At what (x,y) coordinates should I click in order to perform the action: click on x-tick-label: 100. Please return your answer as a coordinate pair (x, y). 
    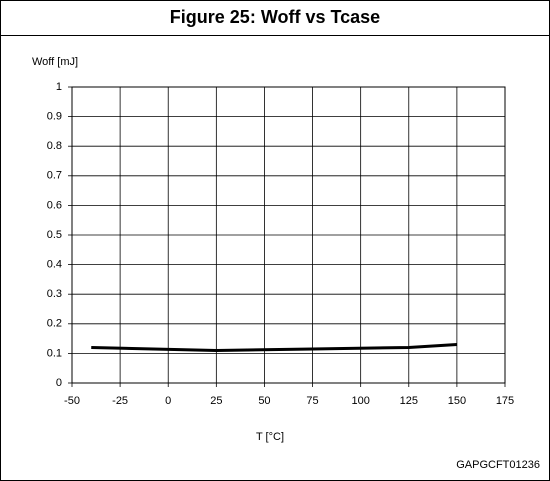
    Looking at the image, I should click on (360, 401).